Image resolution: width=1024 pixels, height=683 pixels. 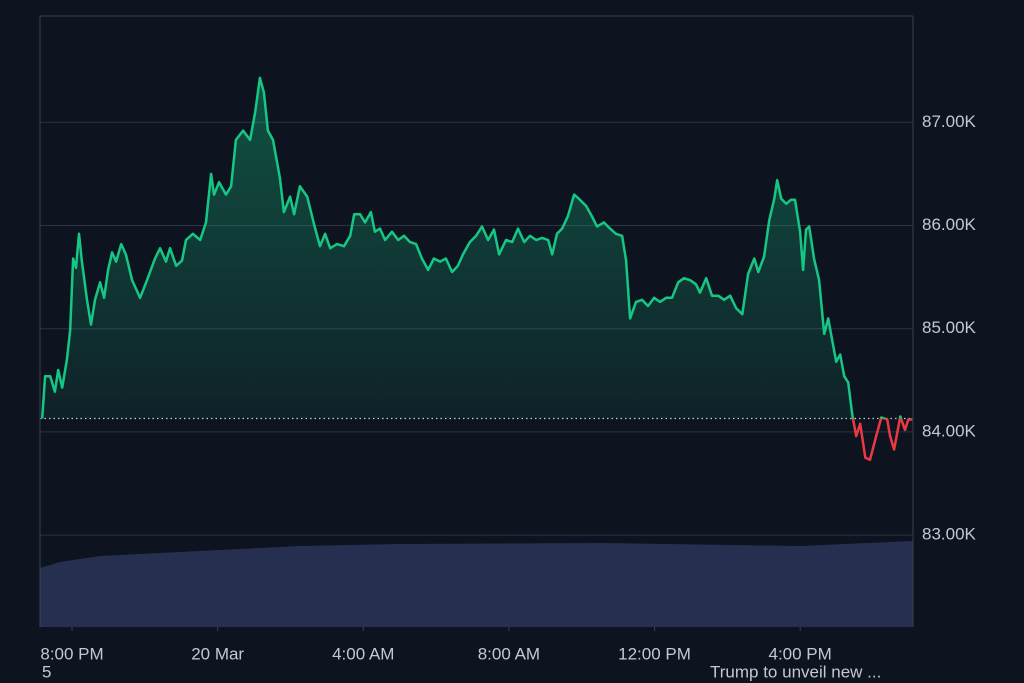 What do you see at coordinates (949, 327) in the screenshot?
I see `y-tick-label: 85.00K` at bounding box center [949, 327].